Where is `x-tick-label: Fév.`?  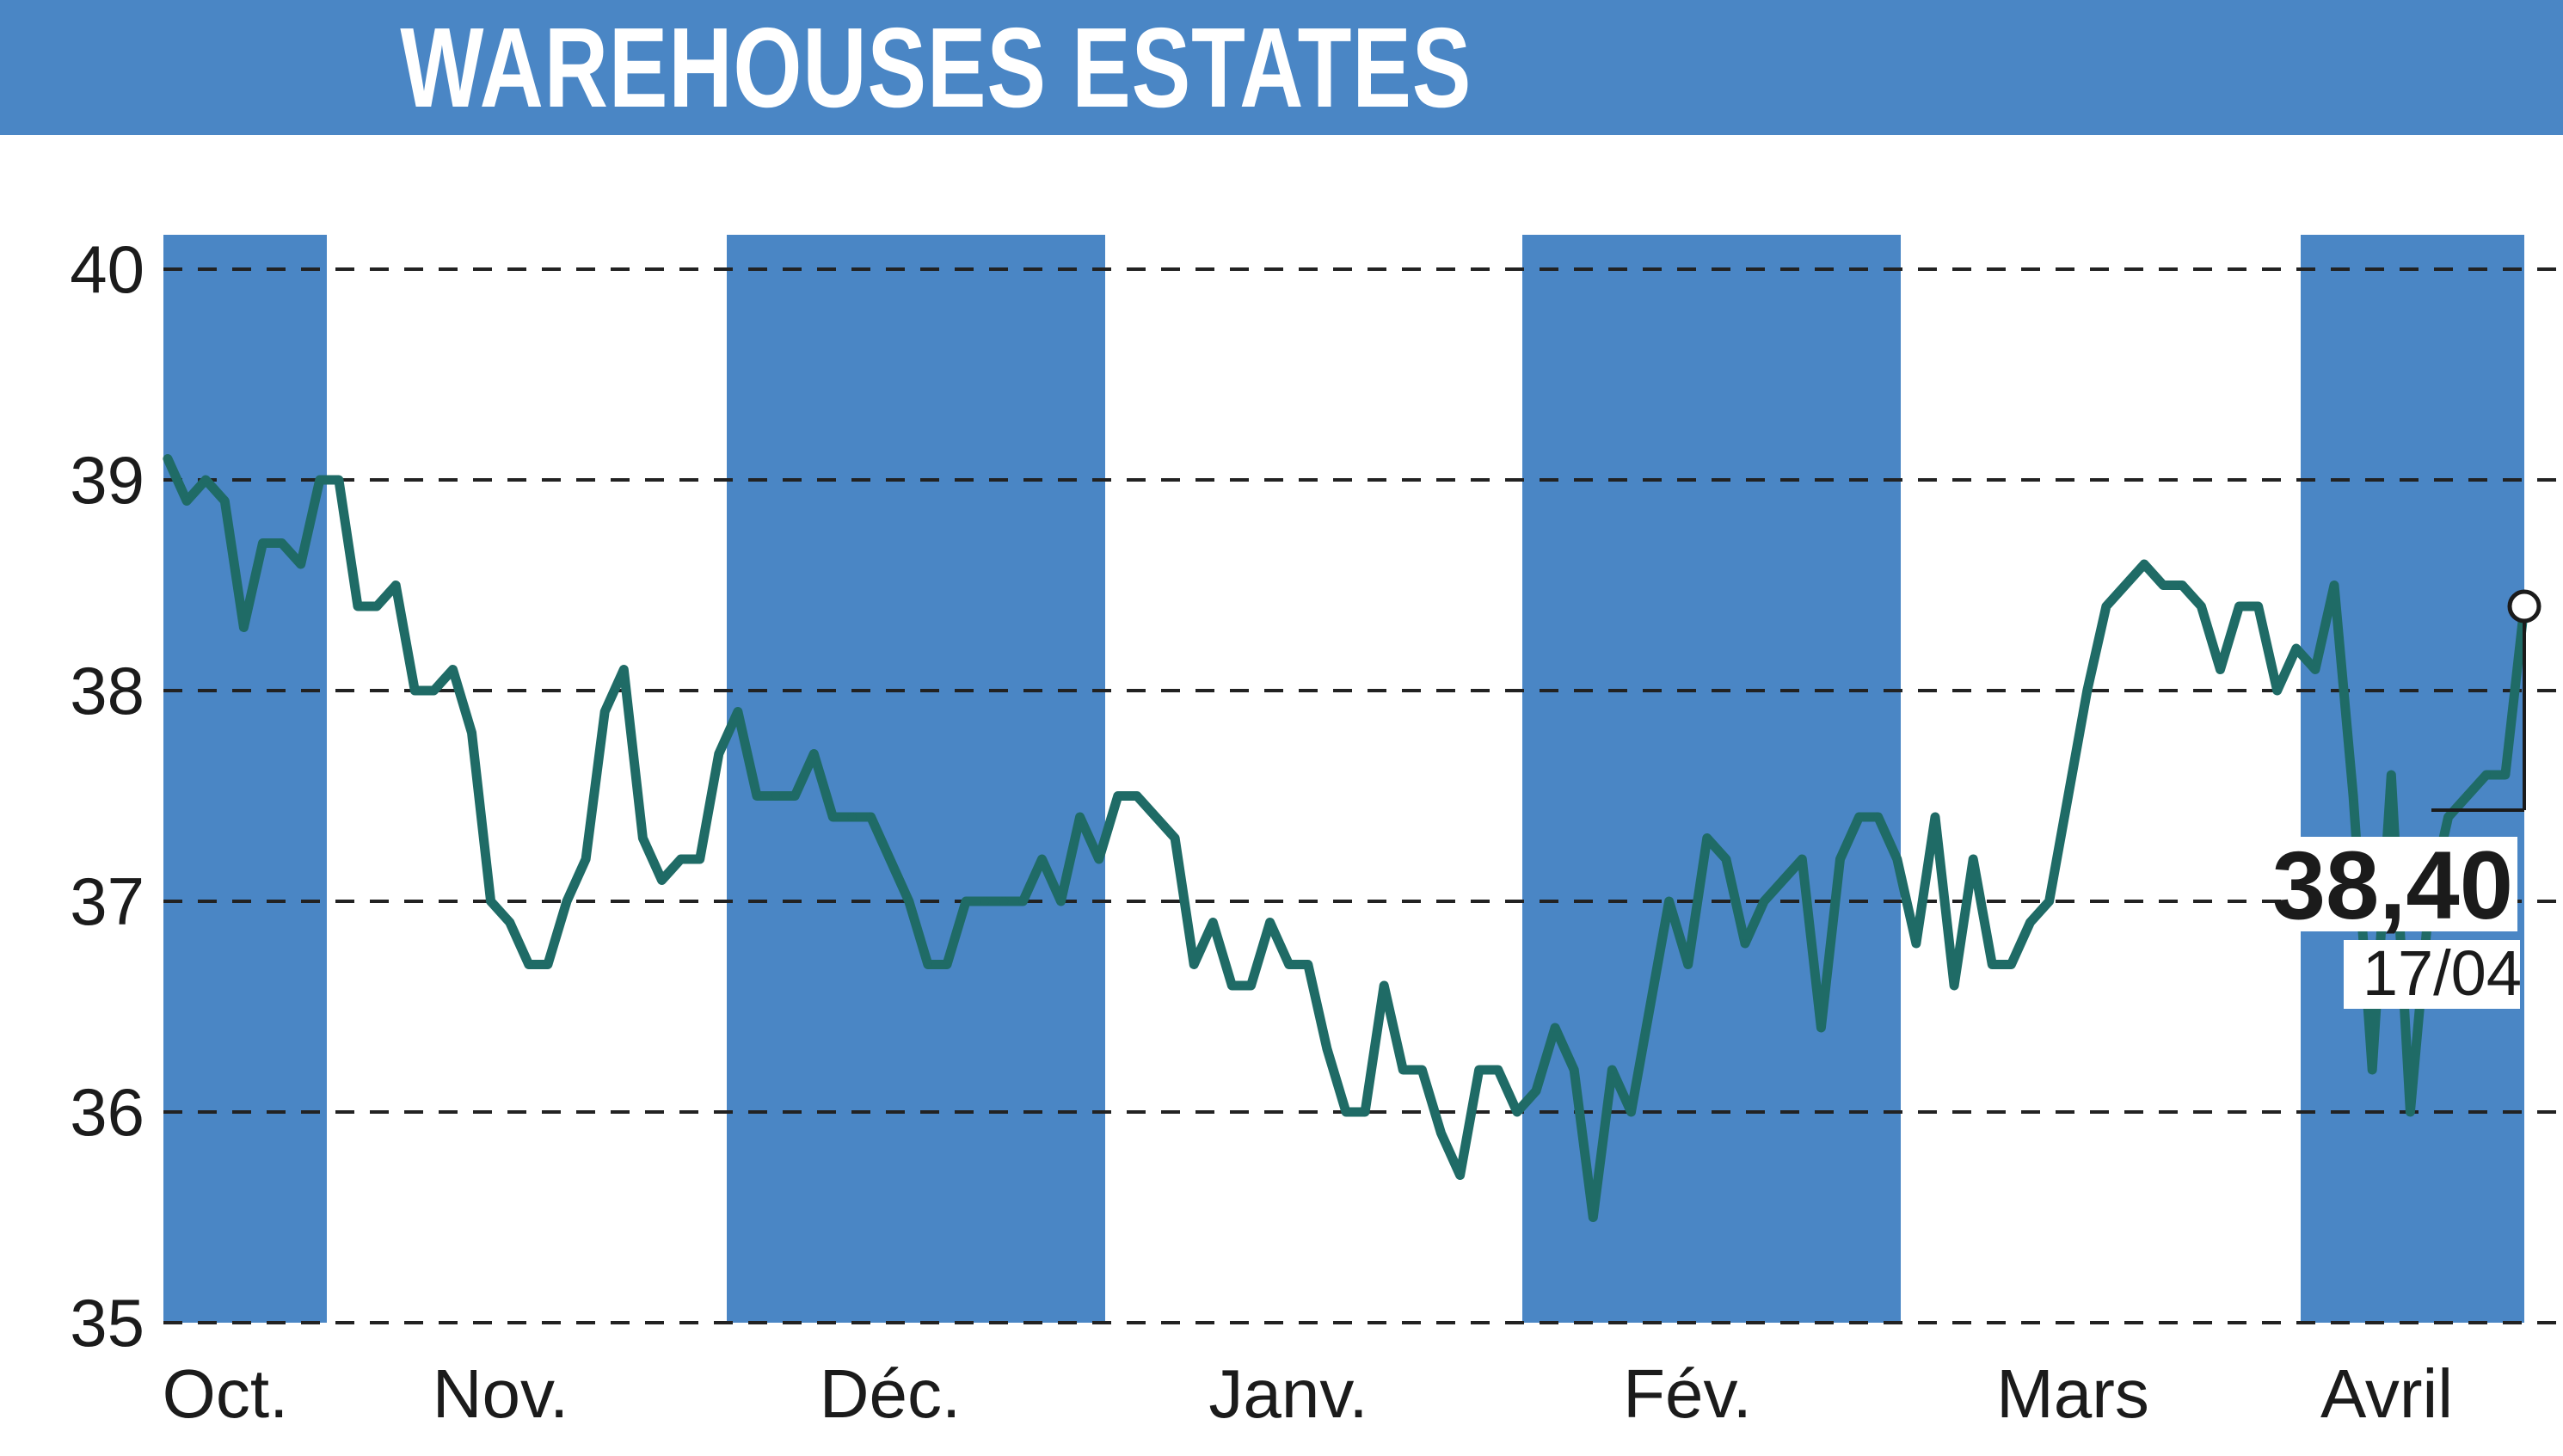
x-tick-label: Fév. is located at coordinates (1687, 1393).